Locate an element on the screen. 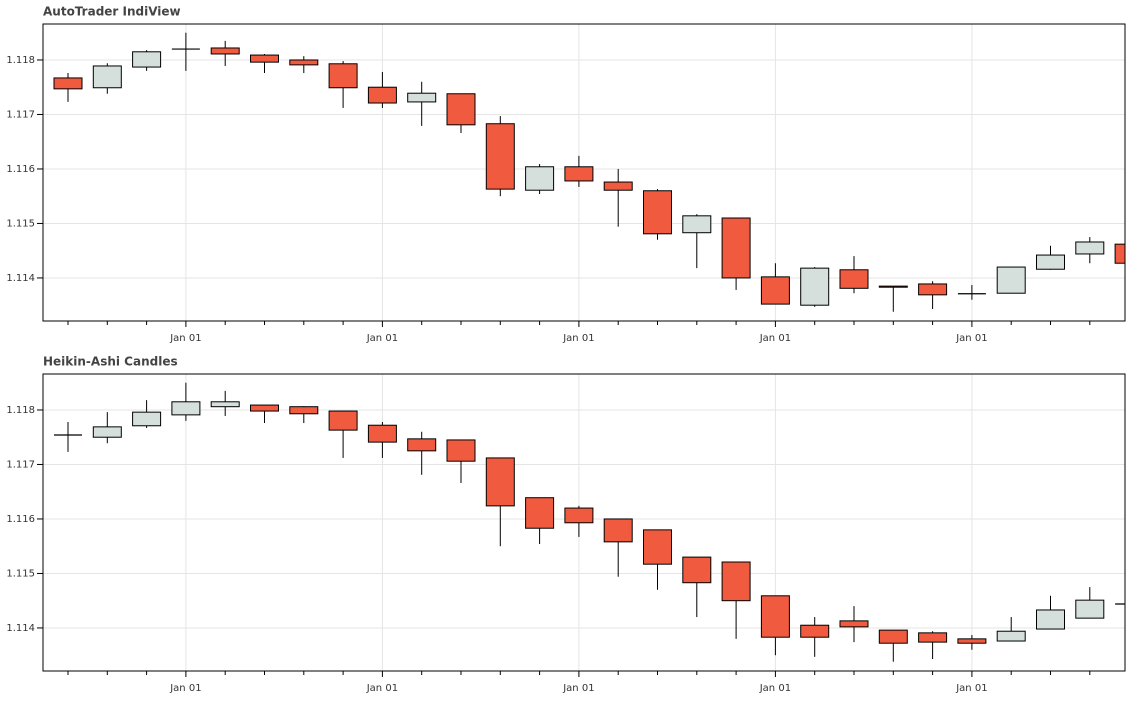 The width and height of the screenshot is (1133, 703). chart-title: AutoTrader IndiView is located at coordinates (112, 12).